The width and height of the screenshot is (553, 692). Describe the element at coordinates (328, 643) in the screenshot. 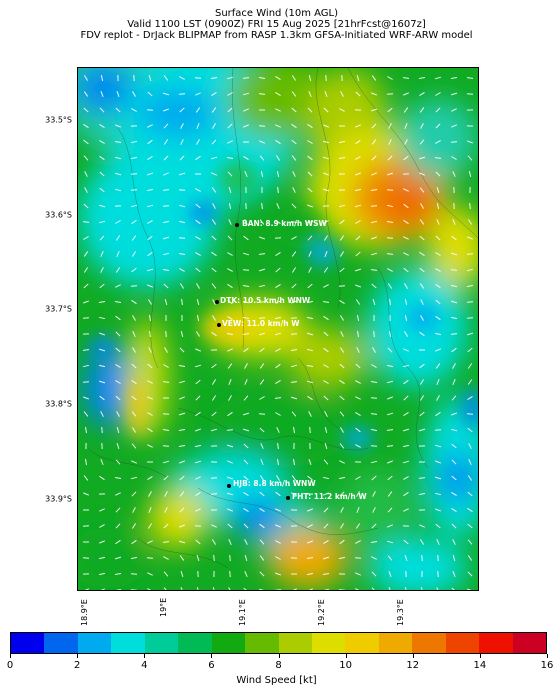

I see `colorbar-segment` at that location.